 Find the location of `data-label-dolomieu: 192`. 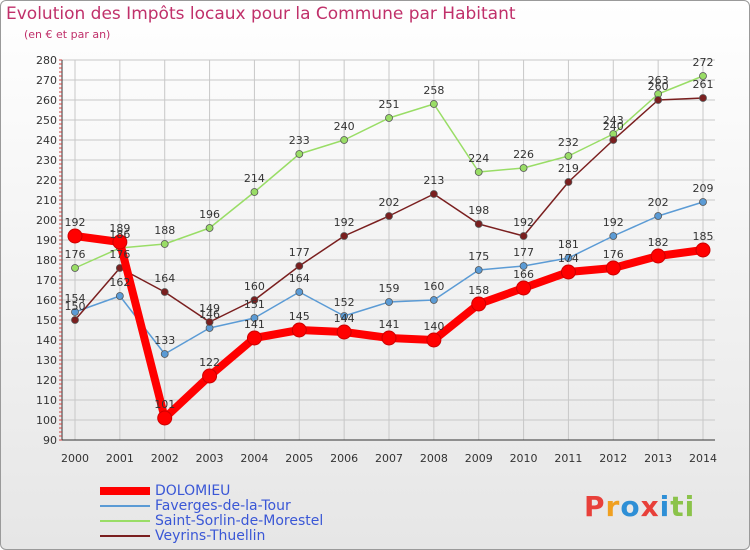

data-label-dolomieu: 192 is located at coordinates (75, 222).